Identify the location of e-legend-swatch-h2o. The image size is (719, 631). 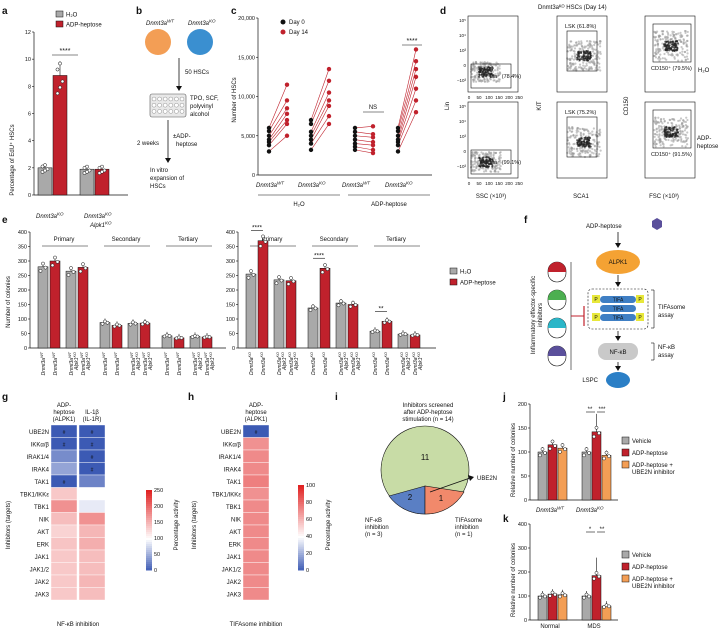
(453, 271).